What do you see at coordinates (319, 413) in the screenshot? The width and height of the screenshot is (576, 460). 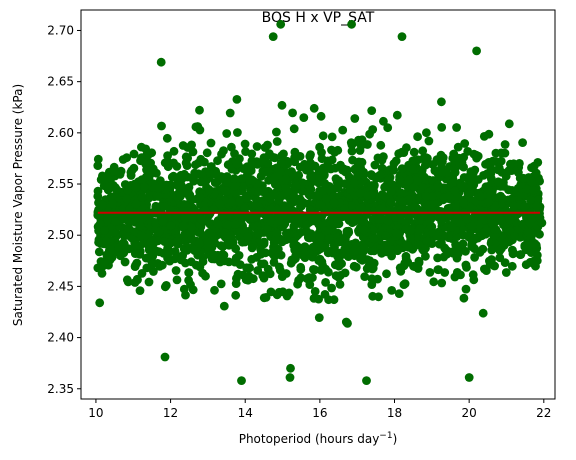 I see `x-tick-label: 16` at bounding box center [319, 413].